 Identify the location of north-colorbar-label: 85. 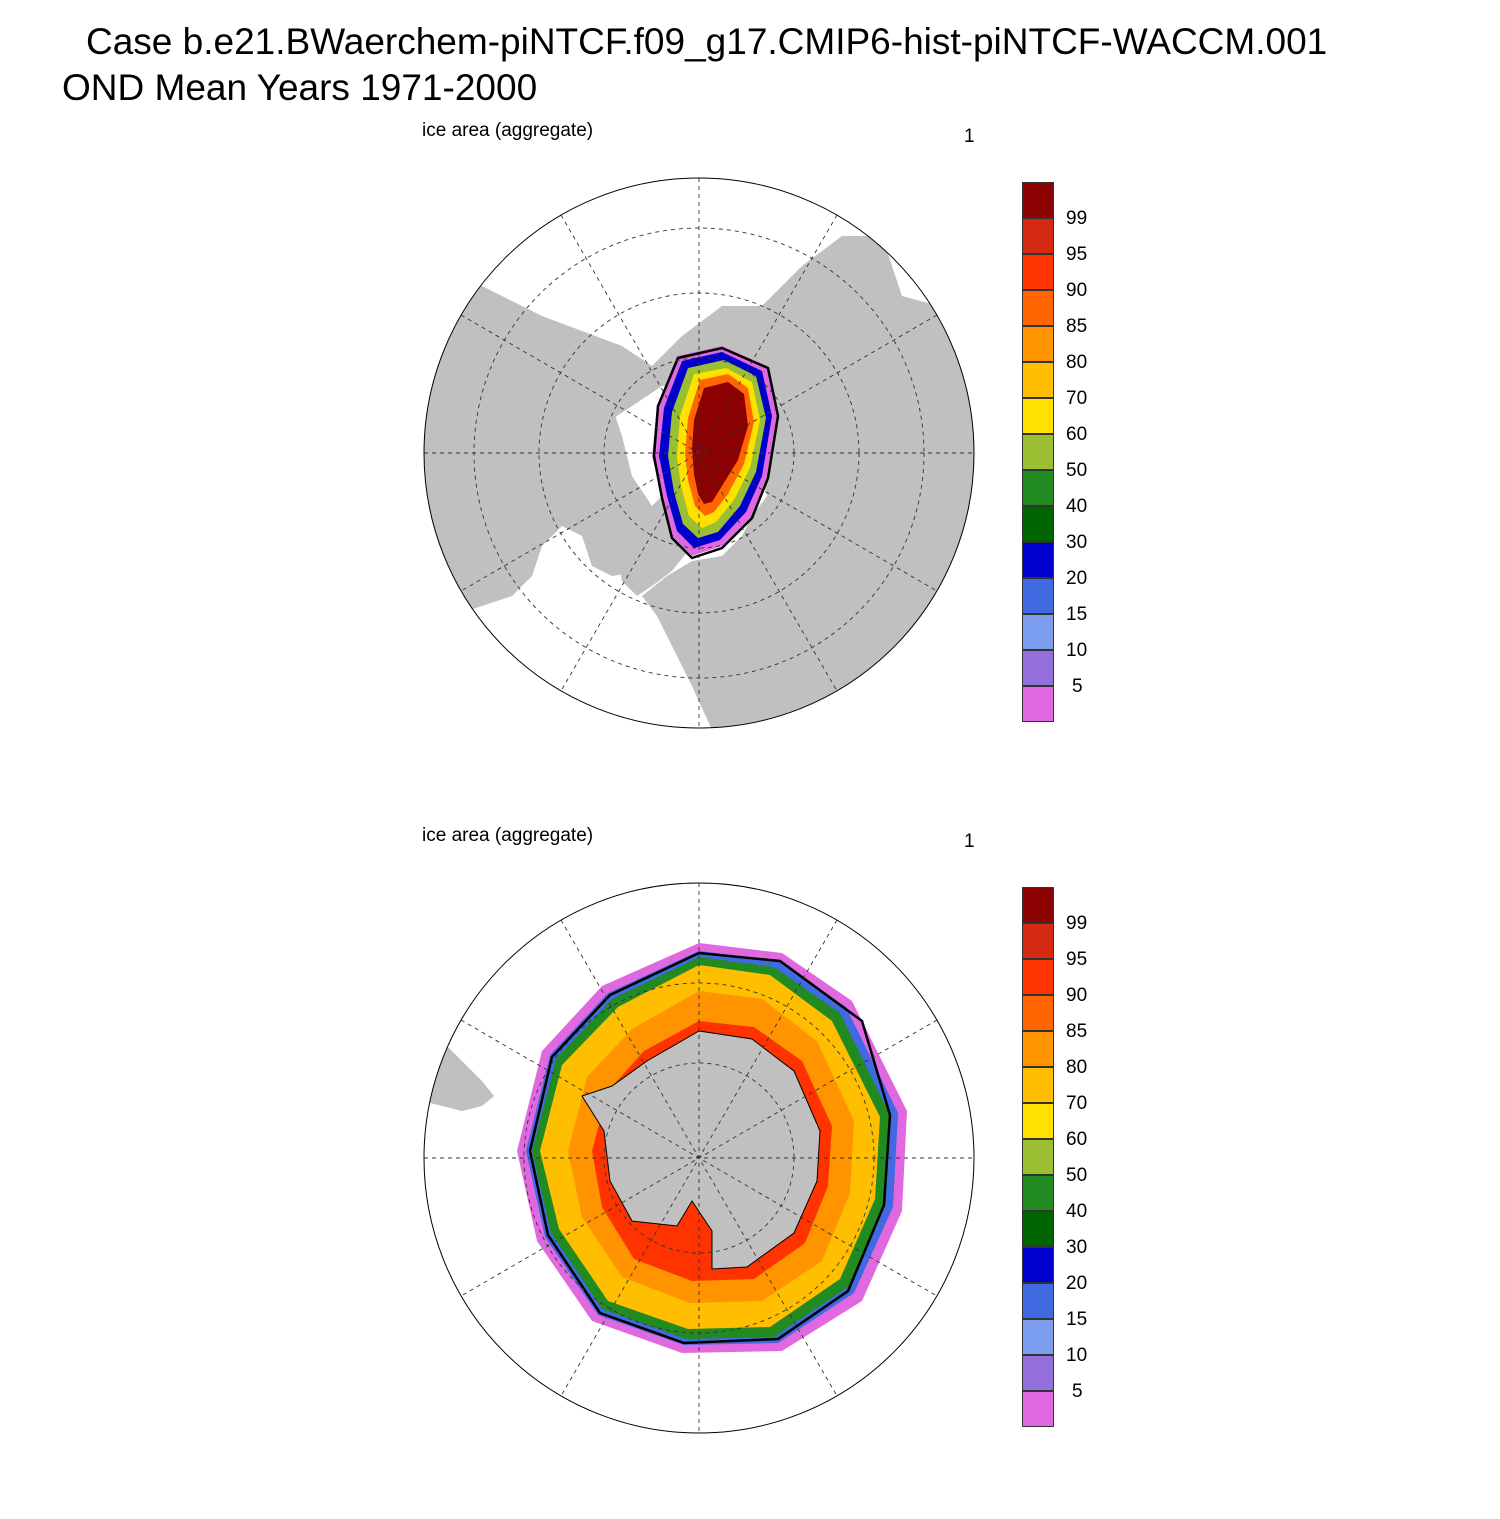
(1077, 326).